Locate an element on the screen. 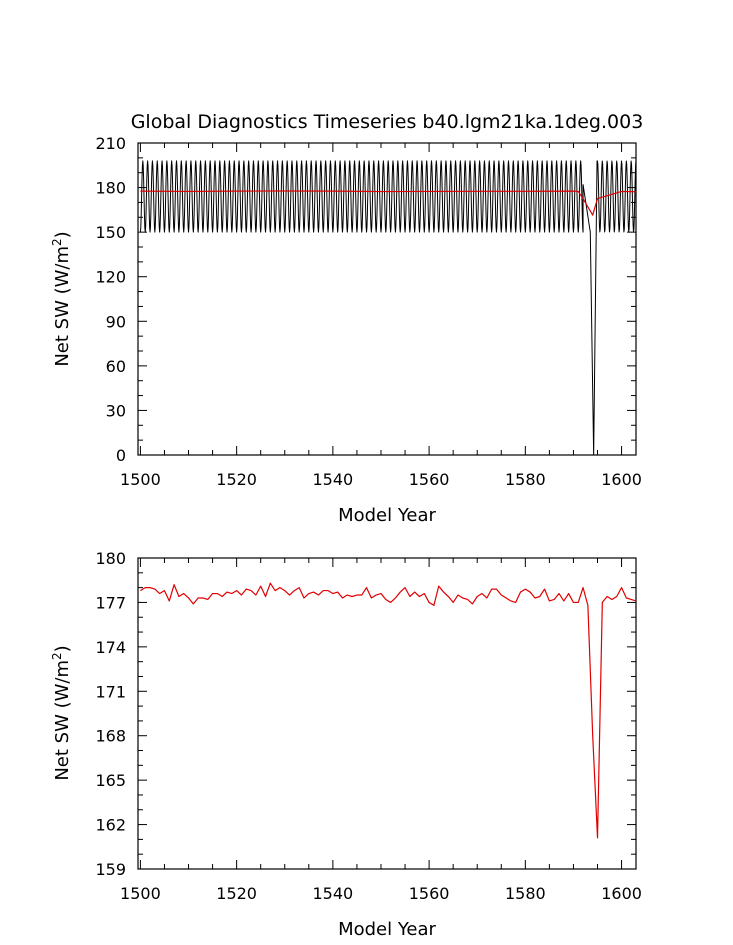  y-tick-label: 171 is located at coordinates (110, 691).